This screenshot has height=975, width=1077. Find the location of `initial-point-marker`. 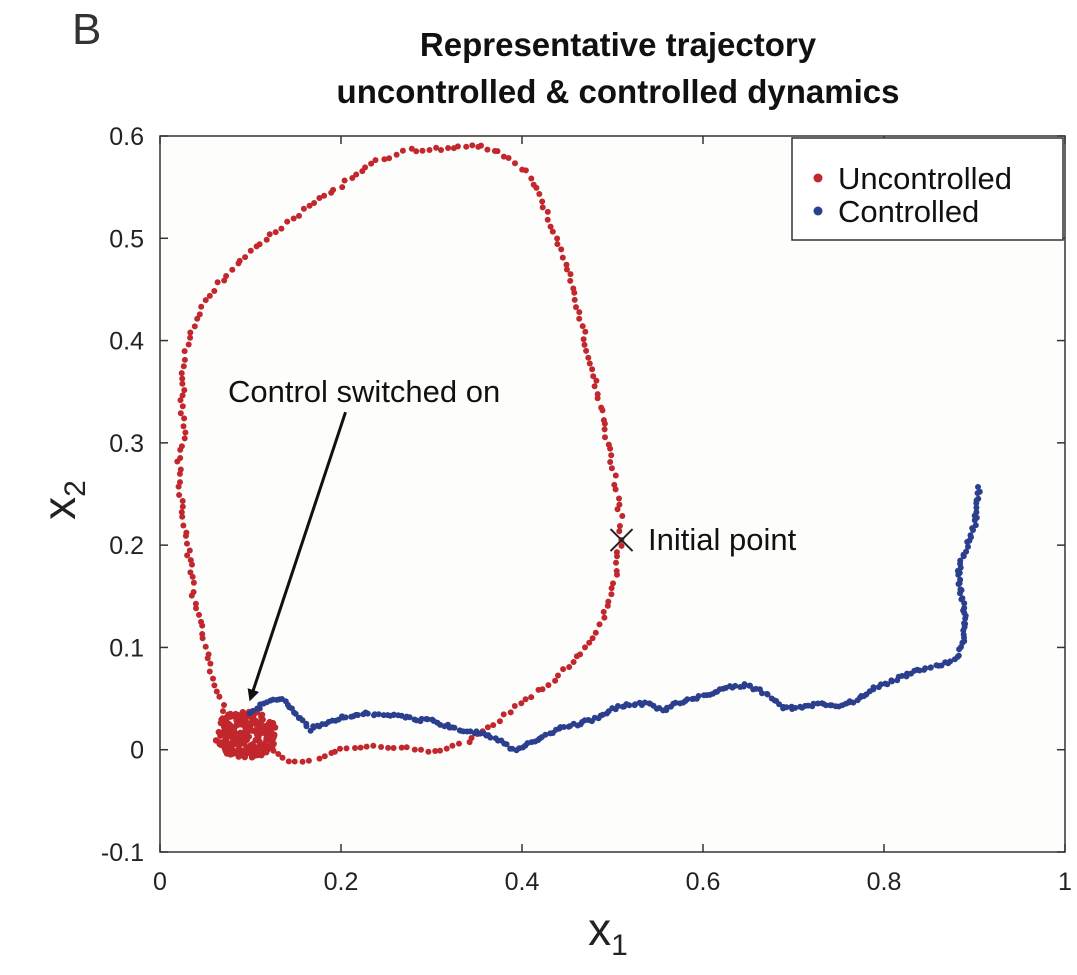

initial-point-marker is located at coordinates (621, 540).